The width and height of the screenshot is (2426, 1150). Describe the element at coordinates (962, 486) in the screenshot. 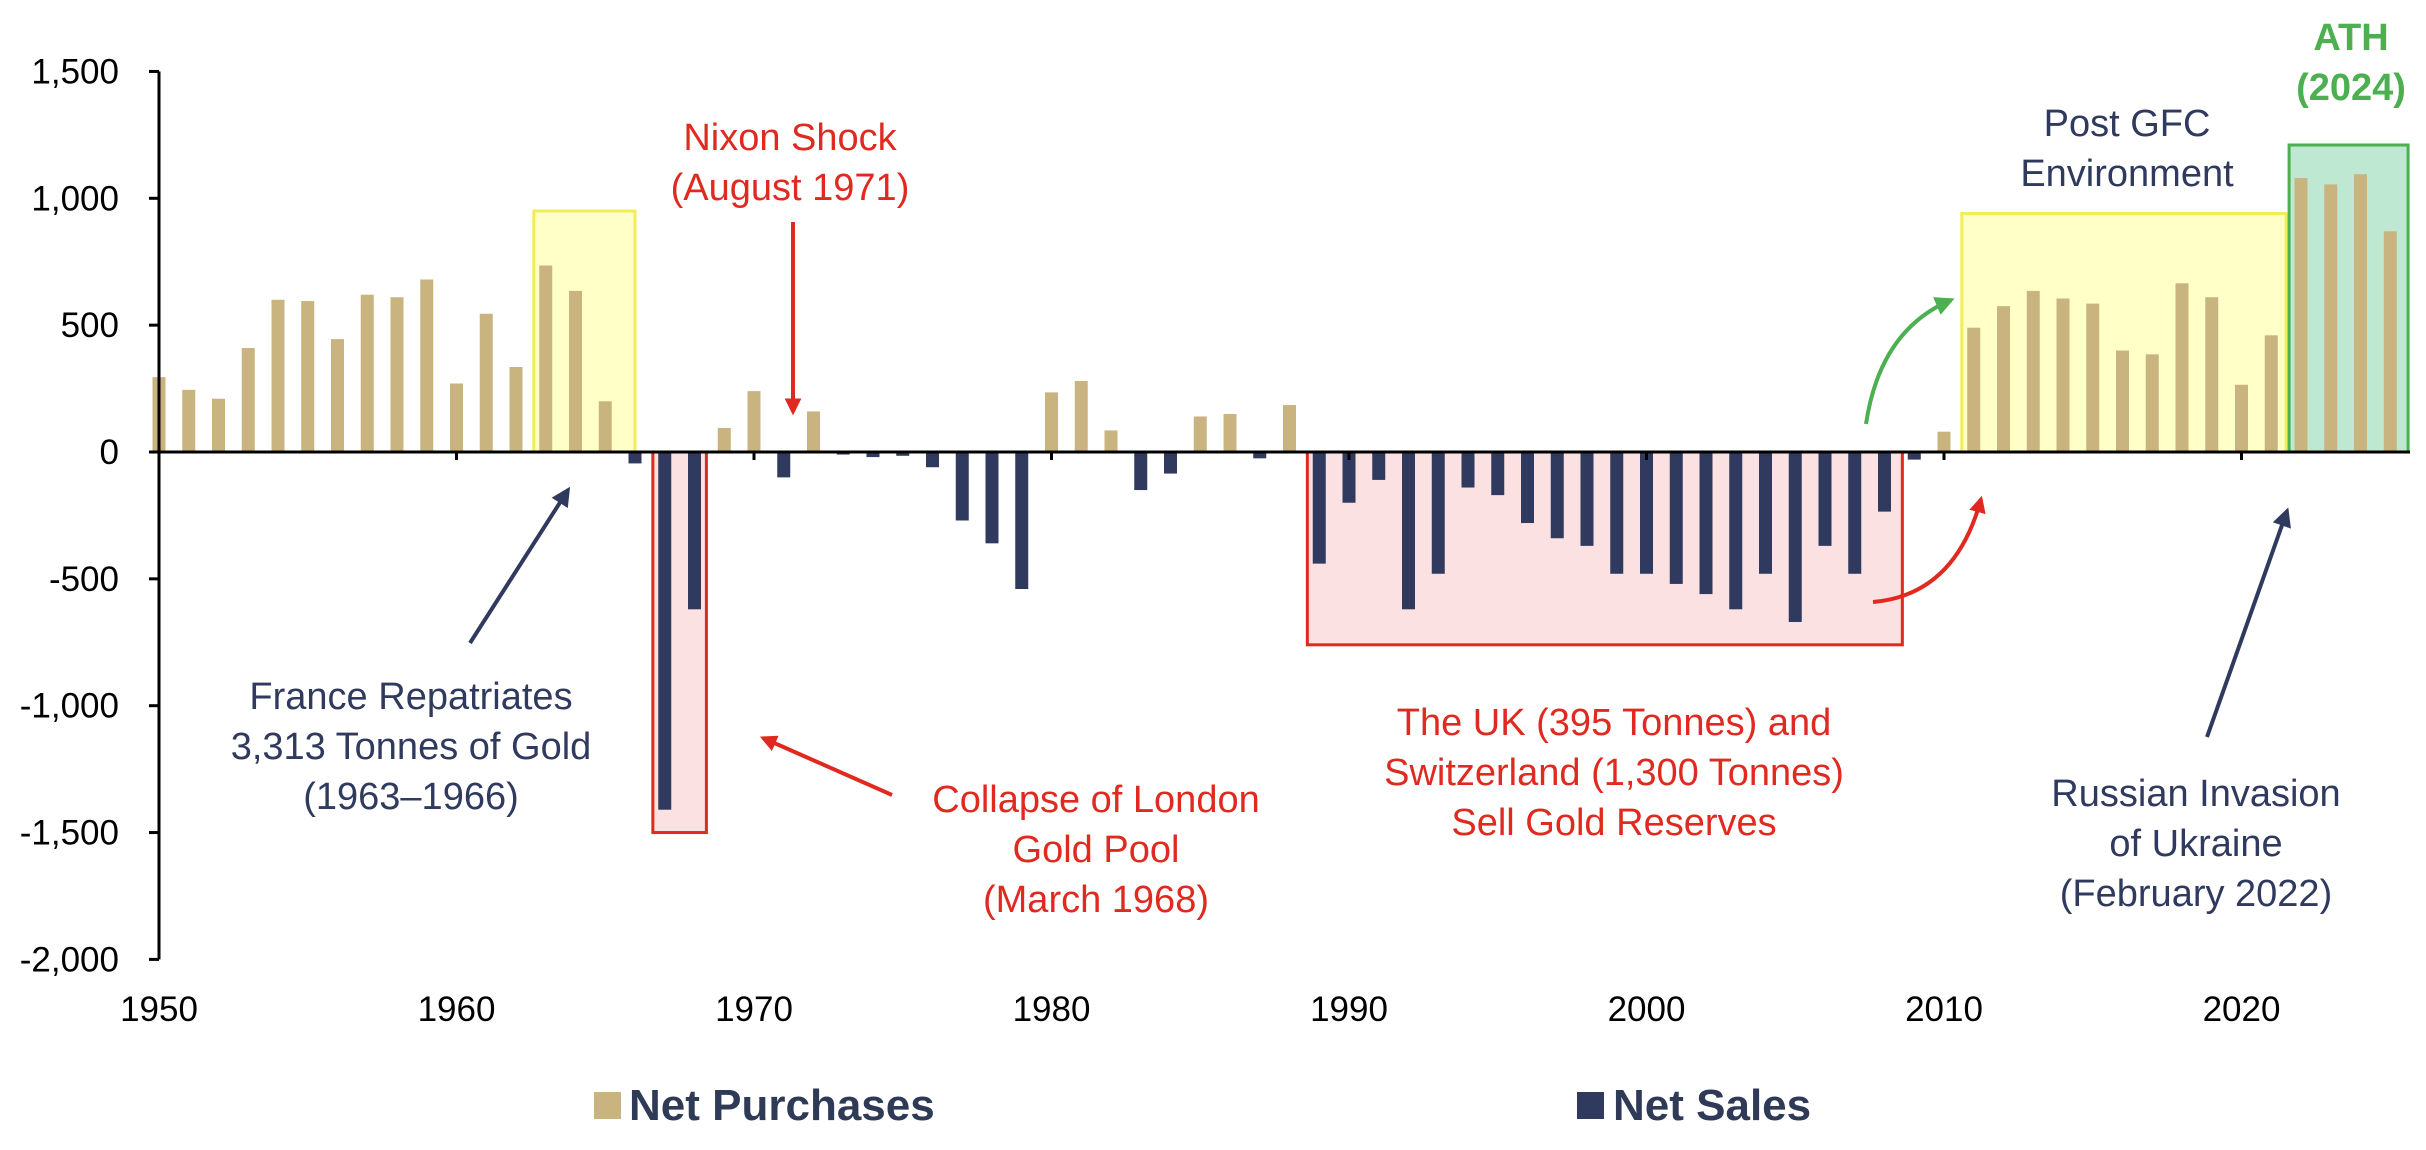

I see `bar-1977` at that location.